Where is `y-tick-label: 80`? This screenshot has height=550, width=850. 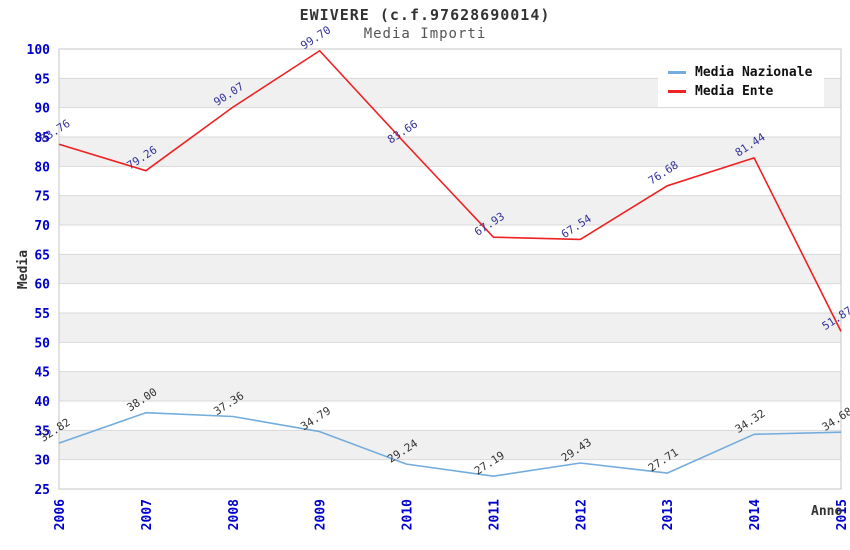 y-tick-label: 80 is located at coordinates (42, 167).